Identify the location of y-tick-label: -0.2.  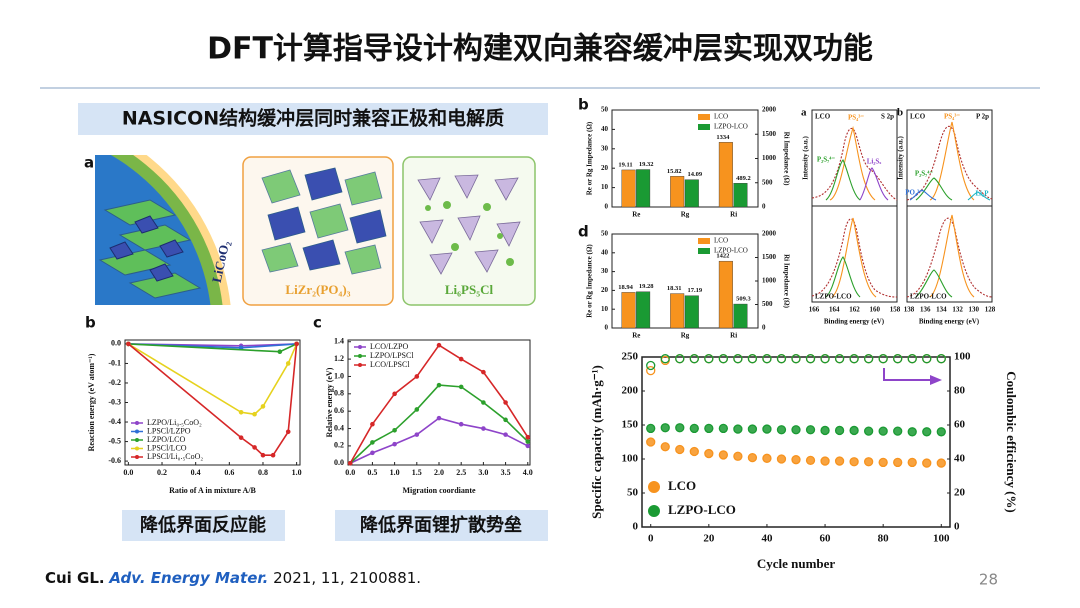
(114, 382).